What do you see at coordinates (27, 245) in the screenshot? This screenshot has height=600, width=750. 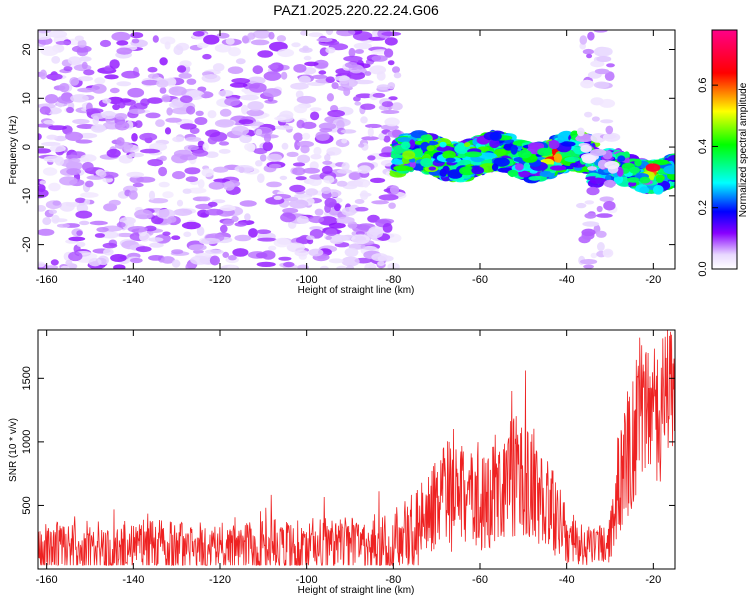 I see `y-tick-label: -20` at bounding box center [27, 245].